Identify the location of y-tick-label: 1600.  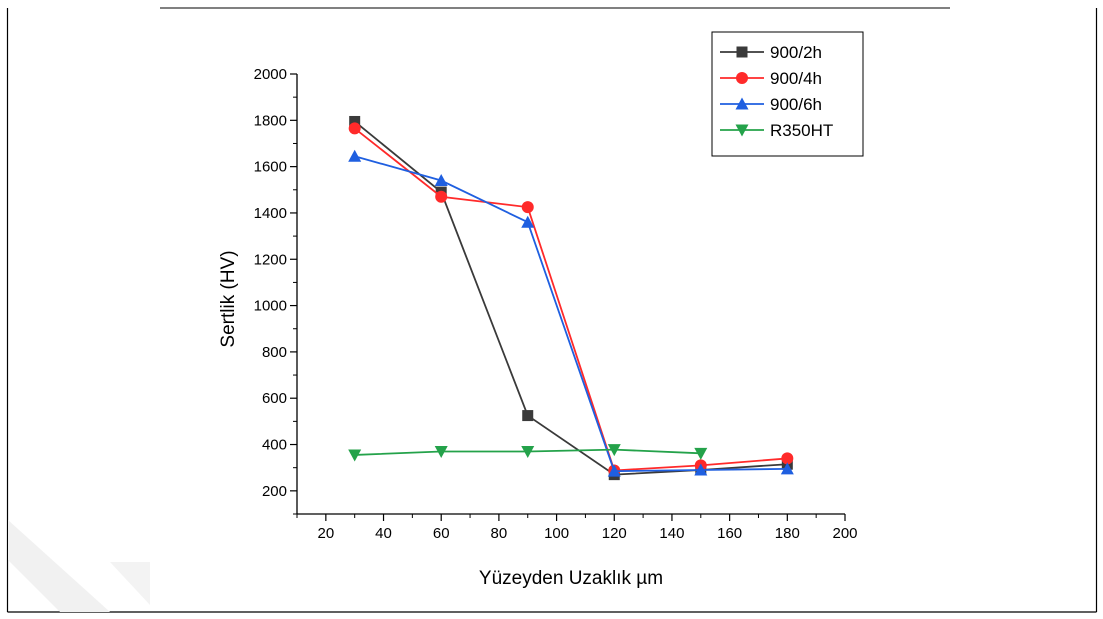
(270, 167).